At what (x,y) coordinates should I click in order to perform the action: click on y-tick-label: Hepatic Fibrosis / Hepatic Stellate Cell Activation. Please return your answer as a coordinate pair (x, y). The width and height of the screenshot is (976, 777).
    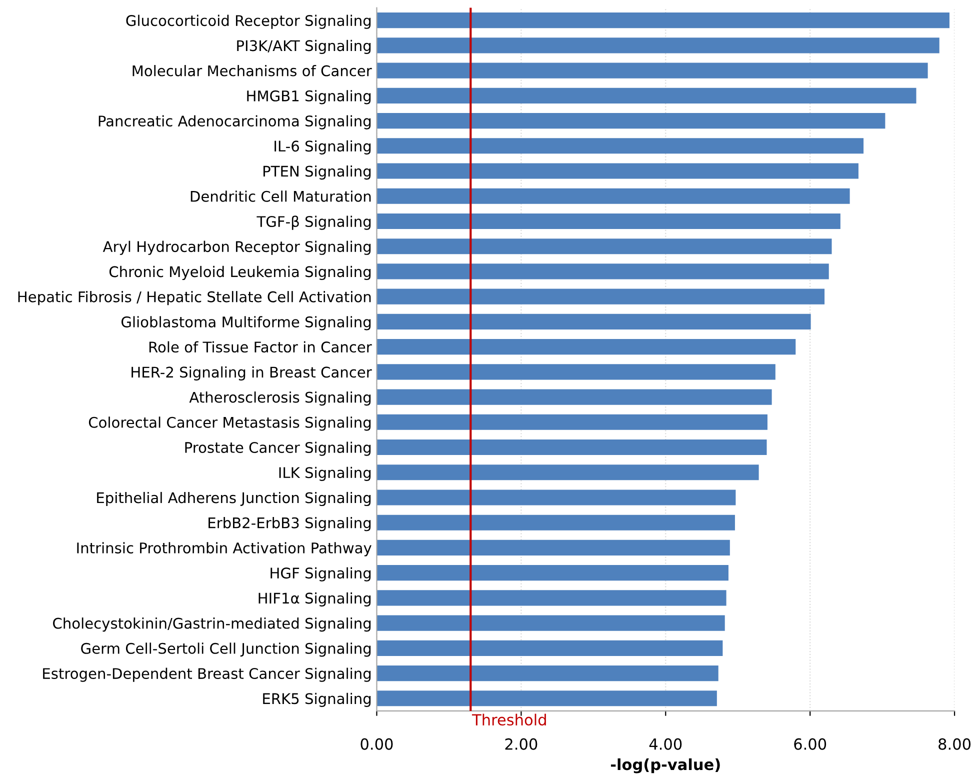
    Looking at the image, I should click on (194, 298).